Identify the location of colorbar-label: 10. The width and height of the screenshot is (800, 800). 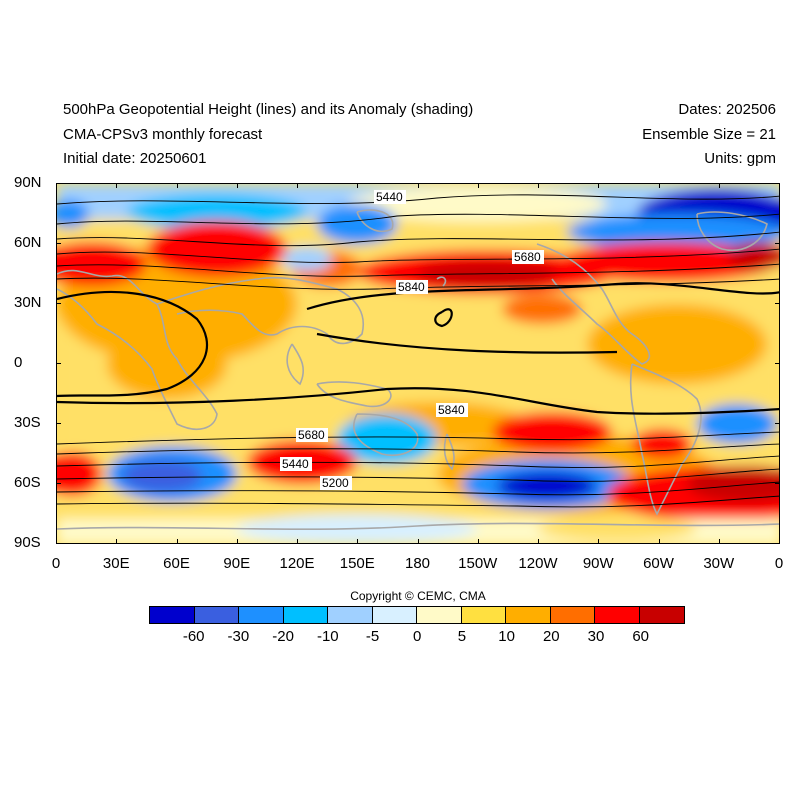
(506, 636).